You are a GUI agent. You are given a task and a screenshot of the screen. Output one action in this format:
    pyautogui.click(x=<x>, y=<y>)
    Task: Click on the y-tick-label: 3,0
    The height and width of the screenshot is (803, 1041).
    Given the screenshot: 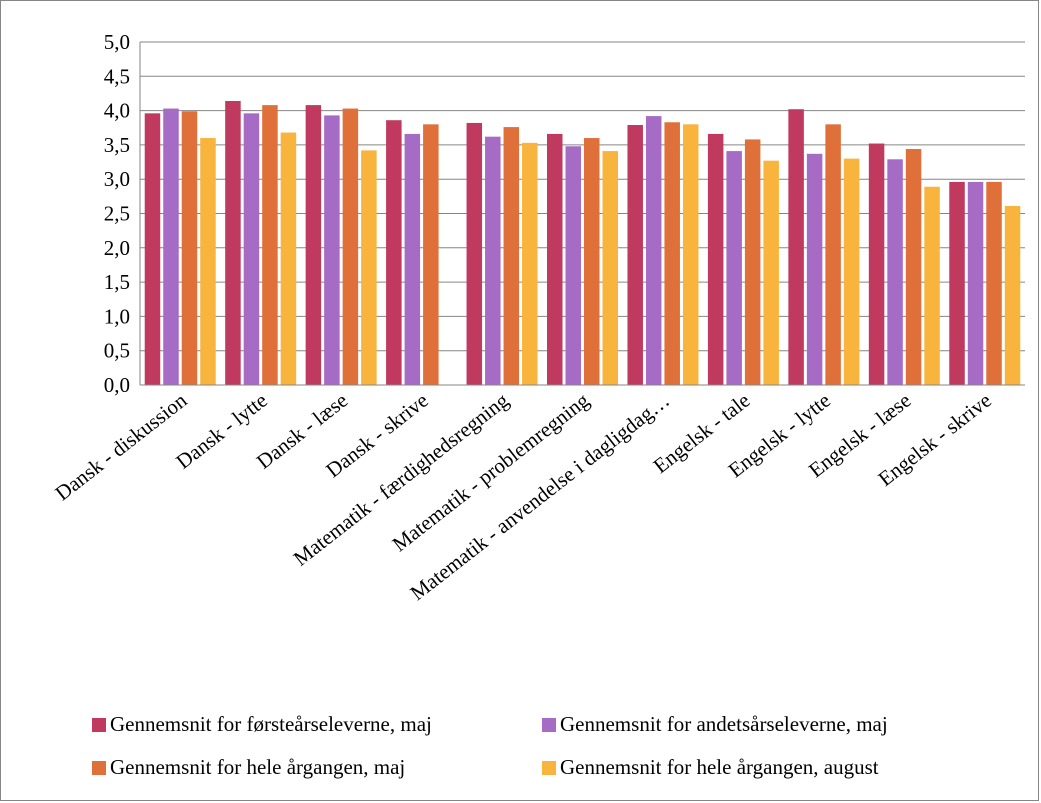 What is the action you would take?
    pyautogui.click(x=117, y=179)
    